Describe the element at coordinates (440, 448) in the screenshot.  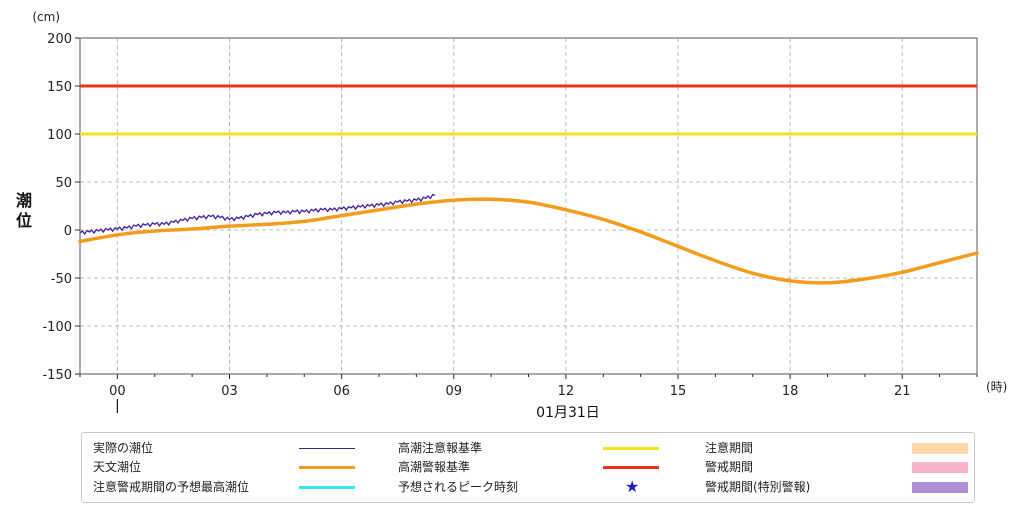
I see `legend-label: 高潮注意報基準` at that location.